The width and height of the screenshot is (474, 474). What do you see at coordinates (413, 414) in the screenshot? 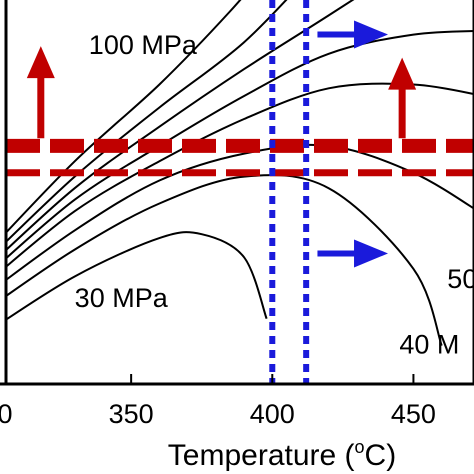
I see `x-tick-label-450: 450` at bounding box center [413, 414].